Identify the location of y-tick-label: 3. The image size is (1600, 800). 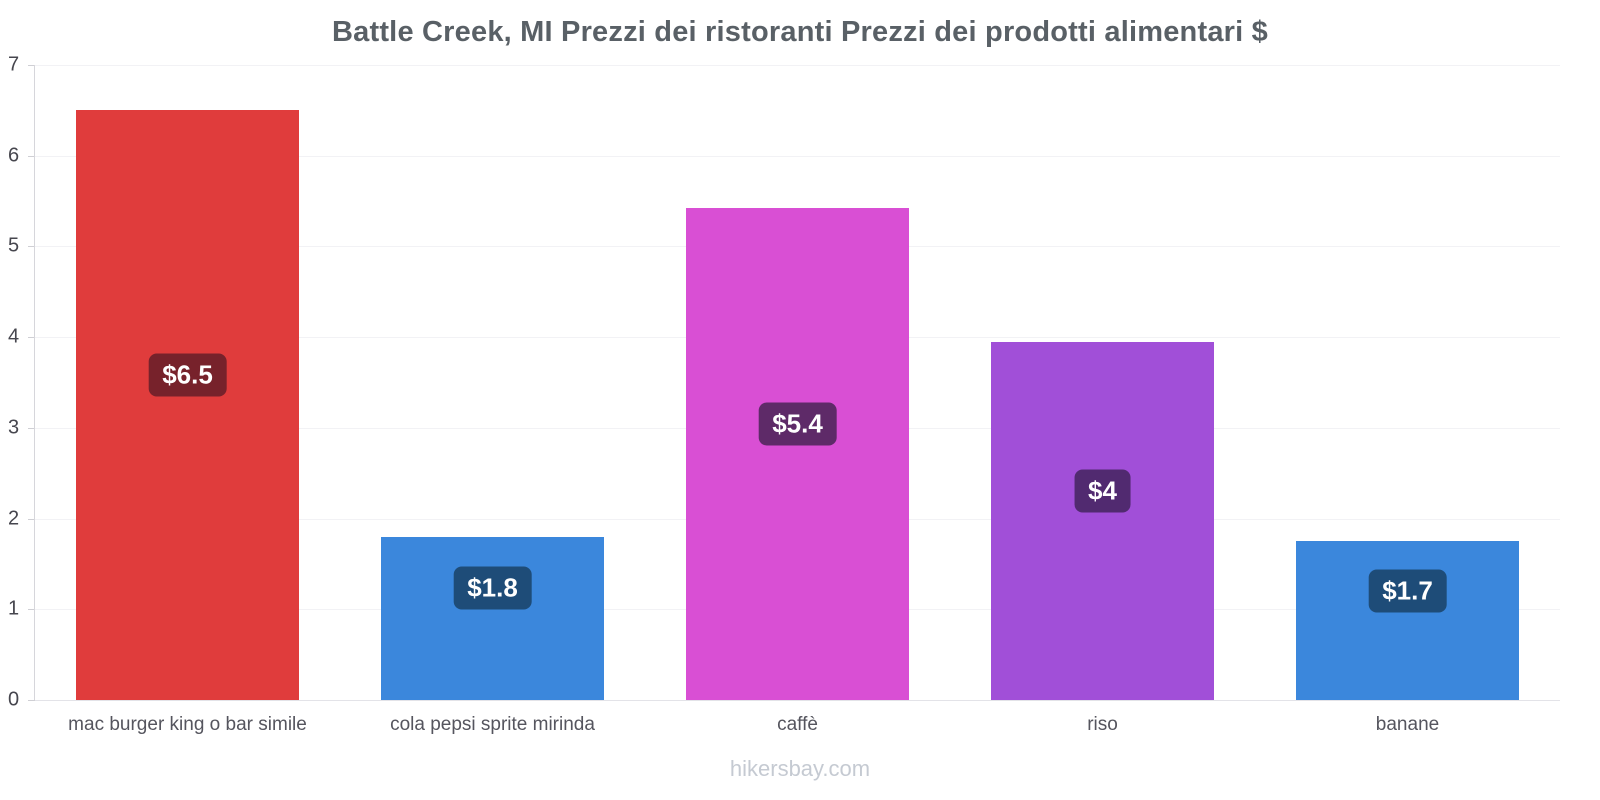
(14, 427).